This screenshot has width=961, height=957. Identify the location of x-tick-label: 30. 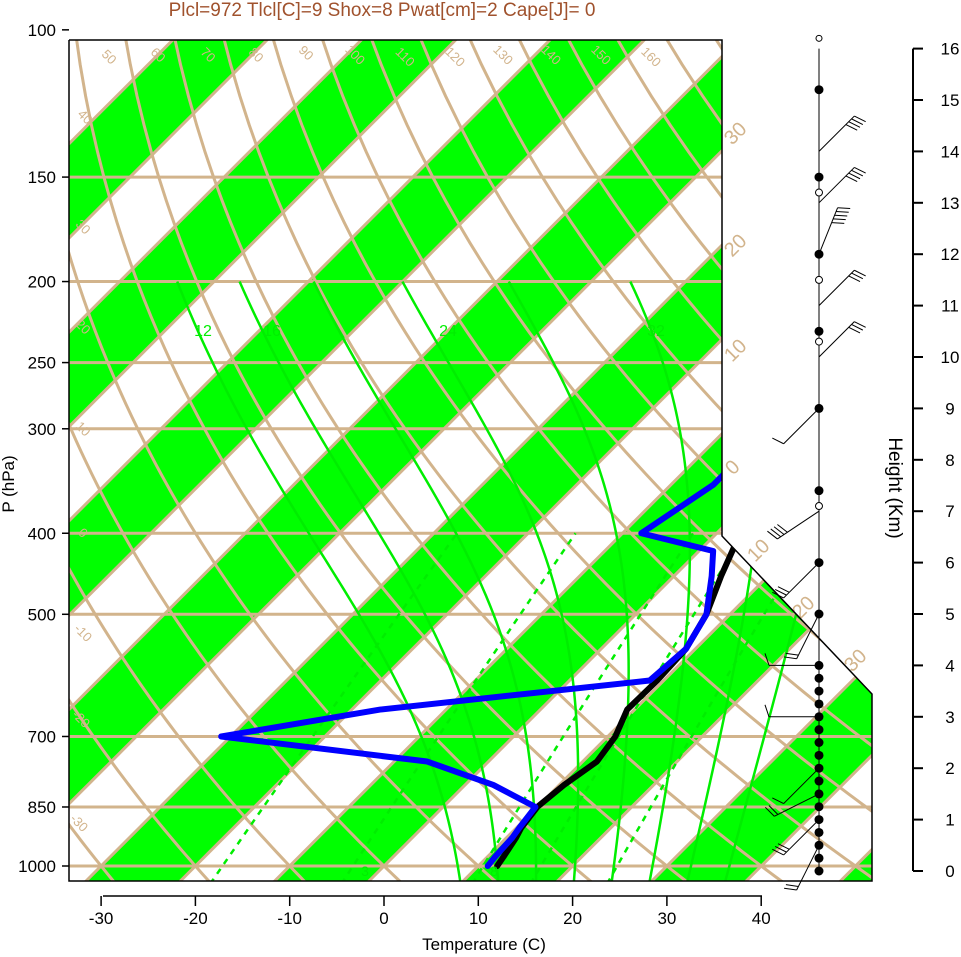
(666, 918).